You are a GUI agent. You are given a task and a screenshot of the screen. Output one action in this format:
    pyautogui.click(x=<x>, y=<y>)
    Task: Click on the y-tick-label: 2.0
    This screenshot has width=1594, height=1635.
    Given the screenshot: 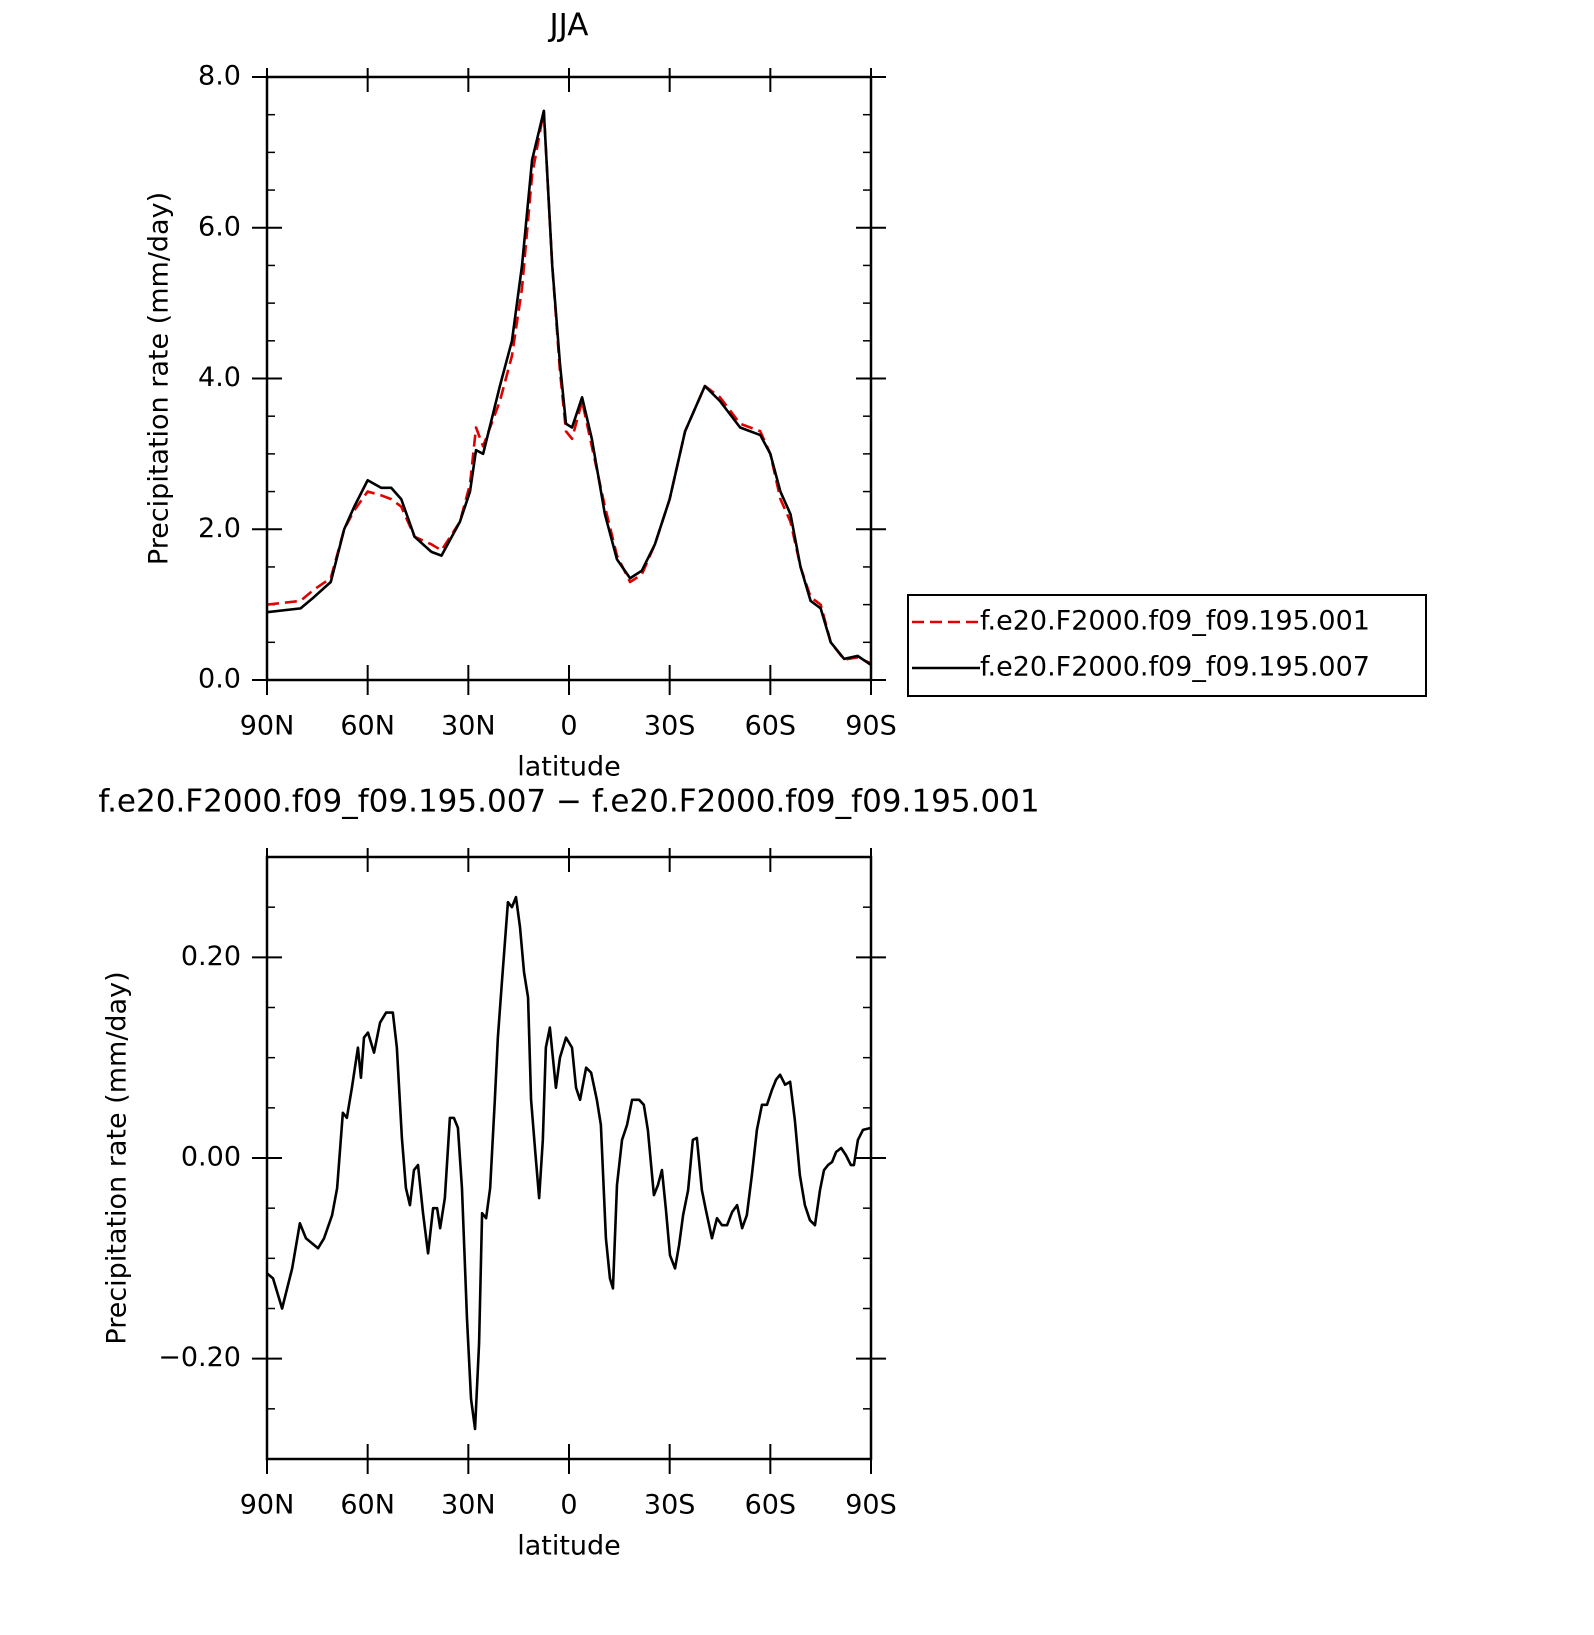 What is the action you would take?
    pyautogui.click(x=219, y=528)
    